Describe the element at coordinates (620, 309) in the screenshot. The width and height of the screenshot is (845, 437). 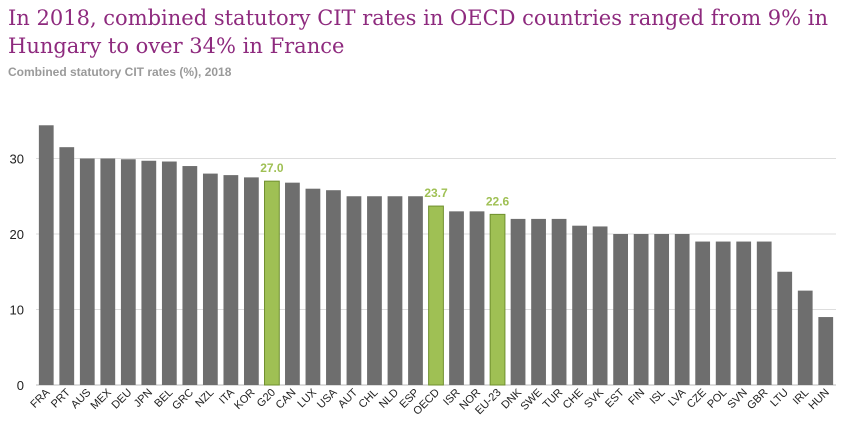
I see `bar-est` at that location.